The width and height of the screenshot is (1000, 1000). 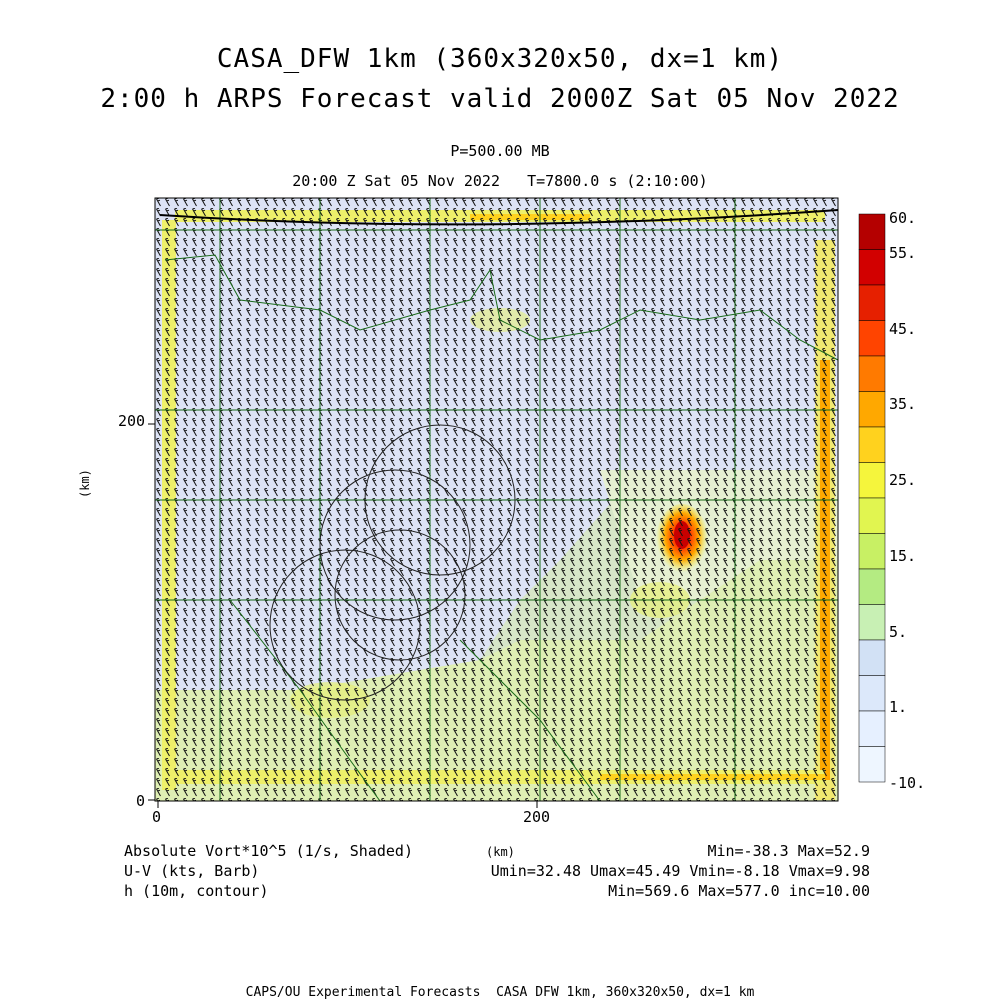 What do you see at coordinates (891, 500) in the screenshot?
I see `colorbar: 60. 55. 45. 35. 25. 15. 5. 1. -10.` at bounding box center [891, 500].